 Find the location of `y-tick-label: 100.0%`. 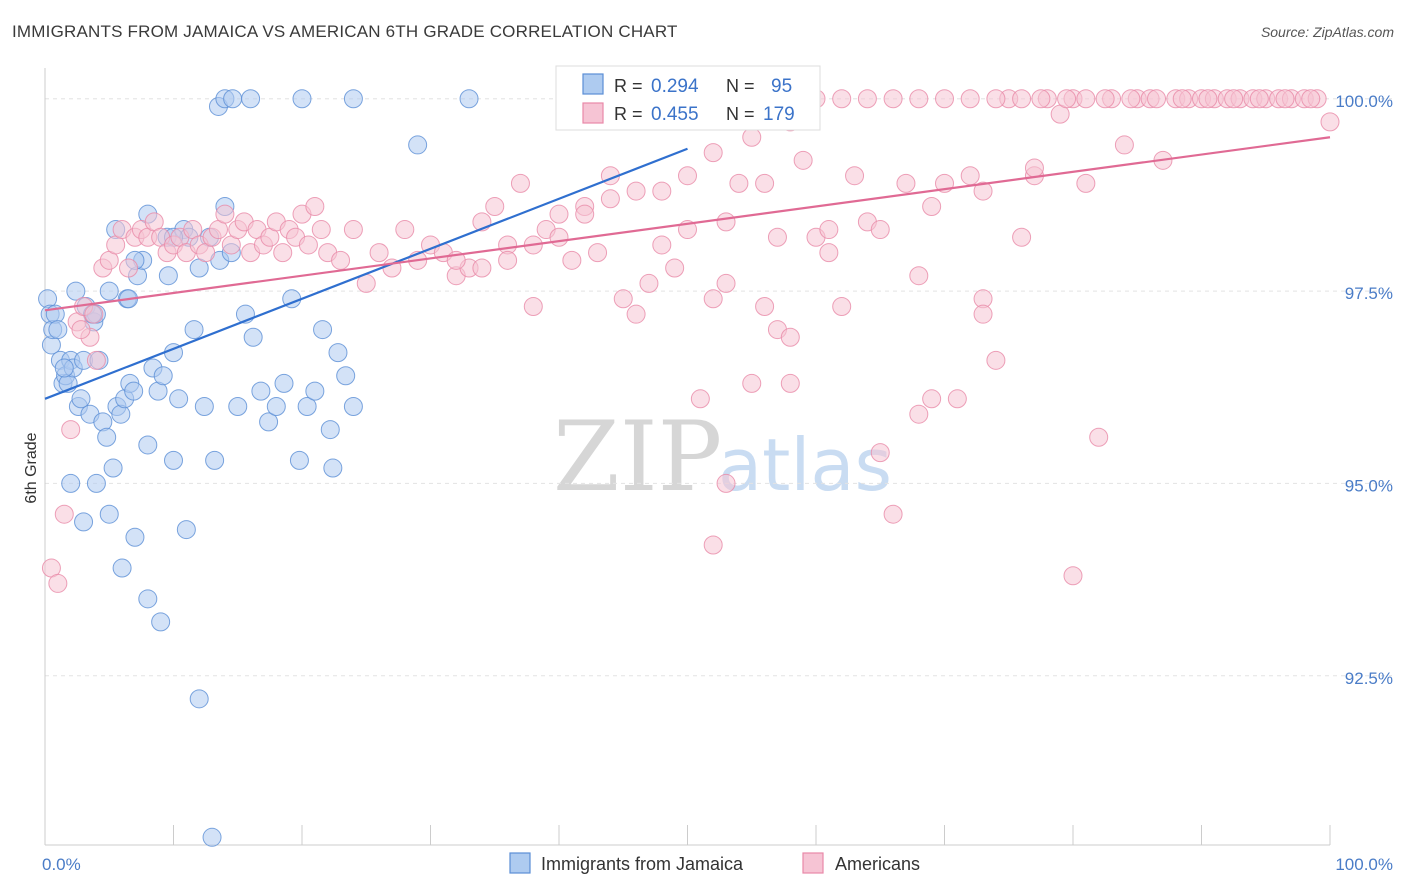

y-tick-label: 100.0% is located at coordinates (1364, 101).